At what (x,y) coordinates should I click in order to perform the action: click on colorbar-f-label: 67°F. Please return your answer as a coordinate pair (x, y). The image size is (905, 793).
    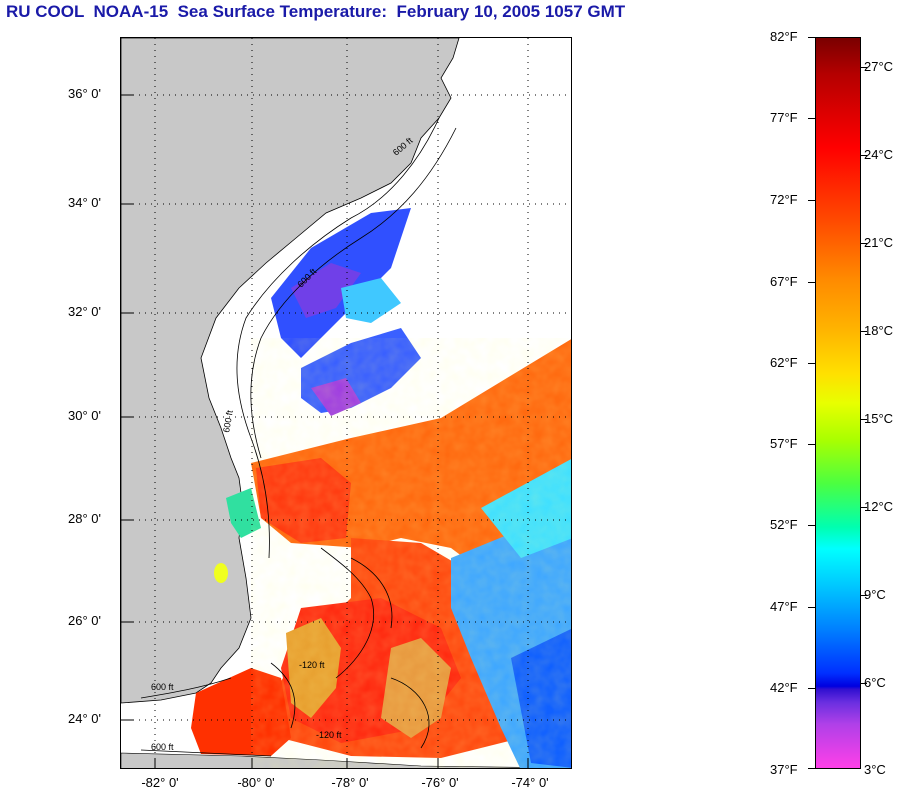
    Looking at the image, I should click on (784, 281).